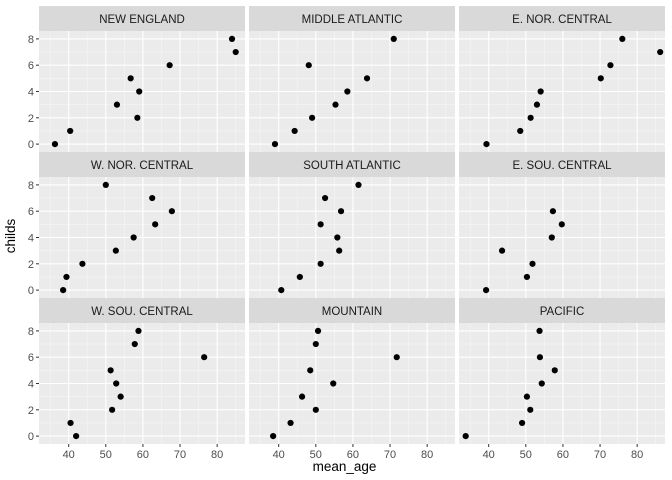  Describe the element at coordinates (352, 79) in the screenshot. I see `facet-panel: MIDDLE ATLANTIC` at that location.